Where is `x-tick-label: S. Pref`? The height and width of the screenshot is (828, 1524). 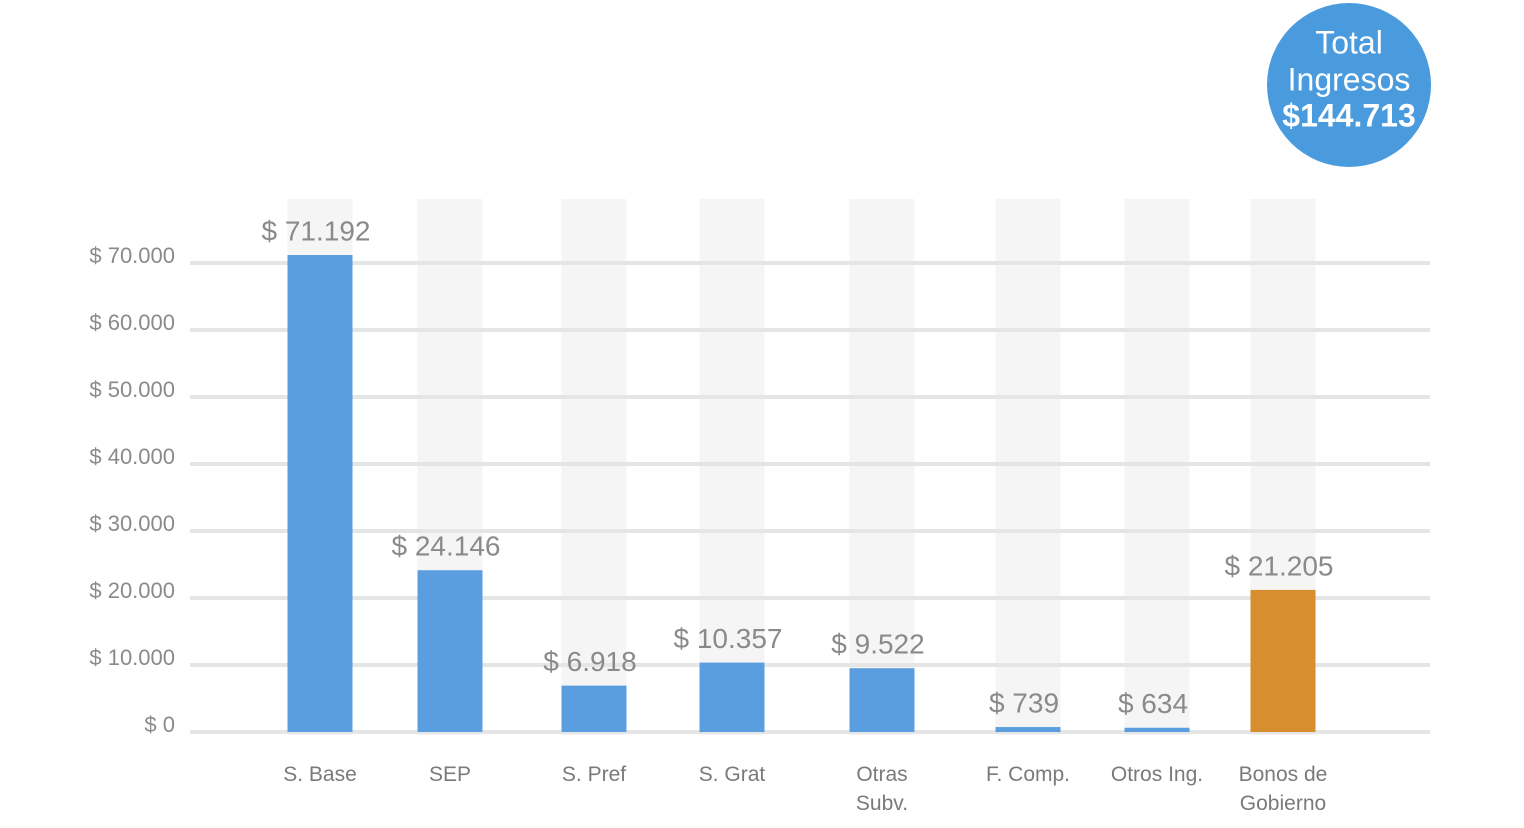
x-tick-label: S. Pref is located at coordinates (594, 774).